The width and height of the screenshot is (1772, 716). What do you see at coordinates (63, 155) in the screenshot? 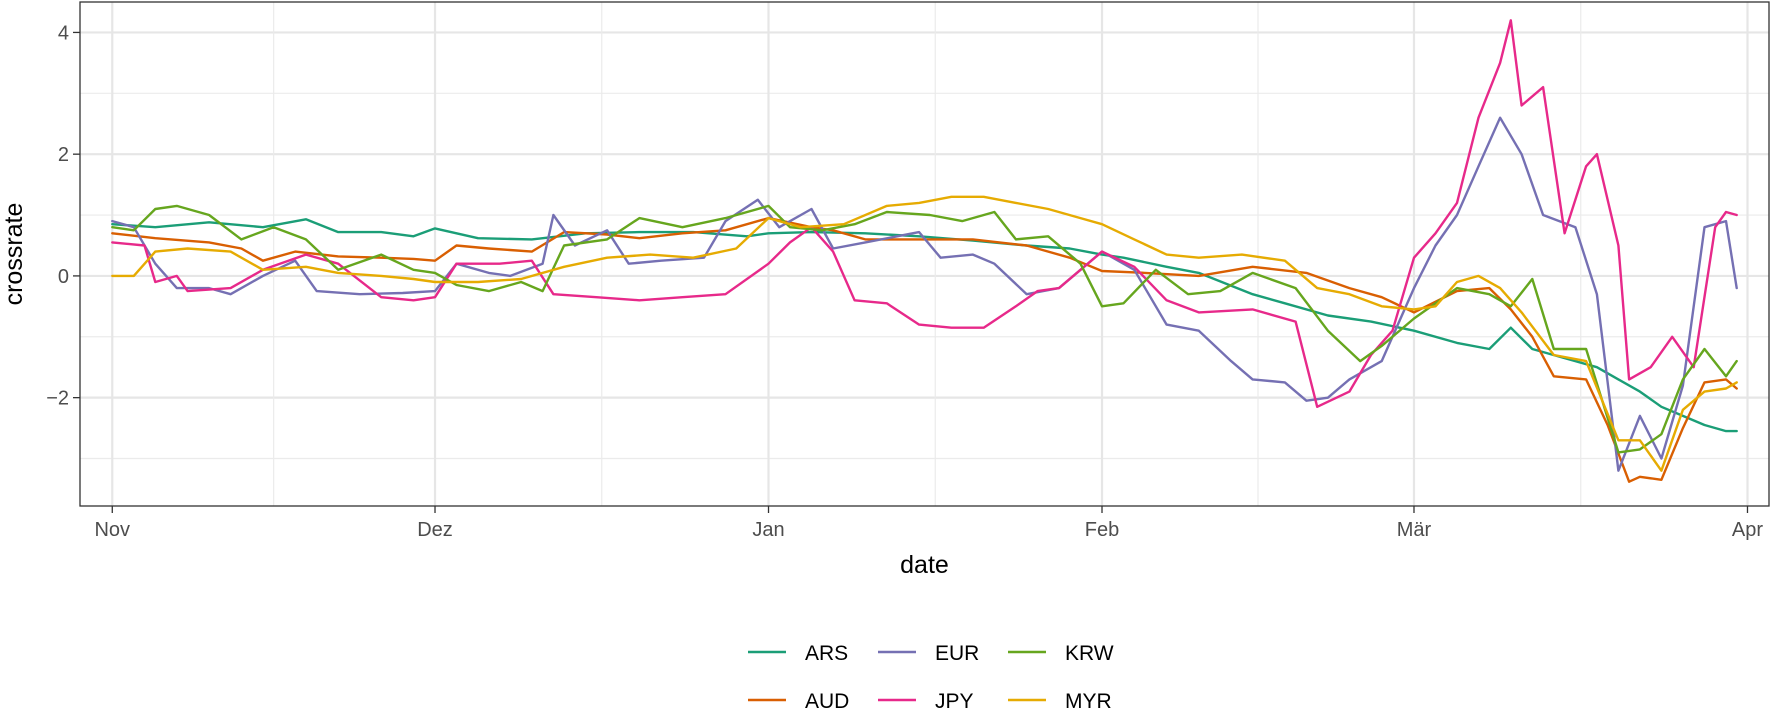
I see `y-tick-label: 2` at bounding box center [63, 155].